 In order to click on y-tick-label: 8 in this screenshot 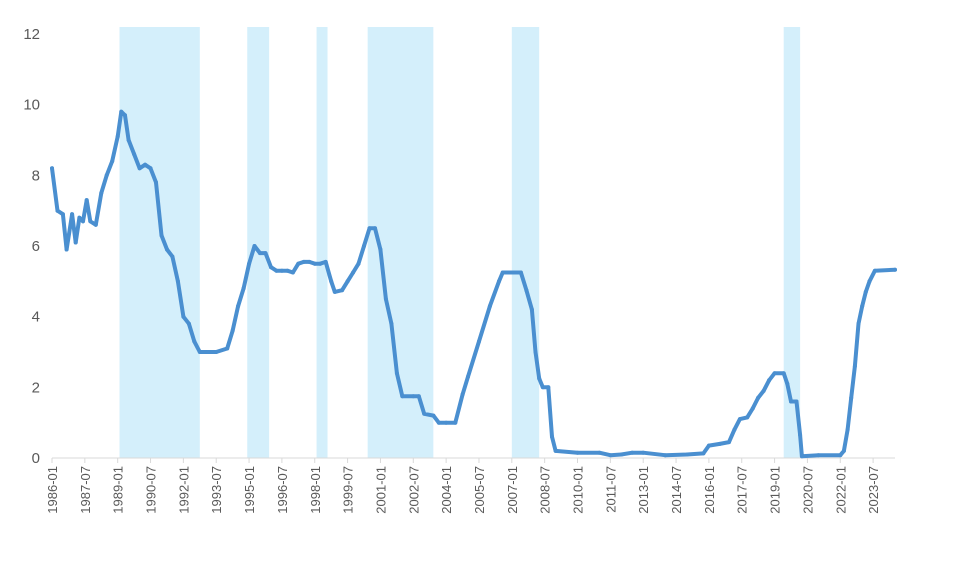, I will do `click(36, 175)`.